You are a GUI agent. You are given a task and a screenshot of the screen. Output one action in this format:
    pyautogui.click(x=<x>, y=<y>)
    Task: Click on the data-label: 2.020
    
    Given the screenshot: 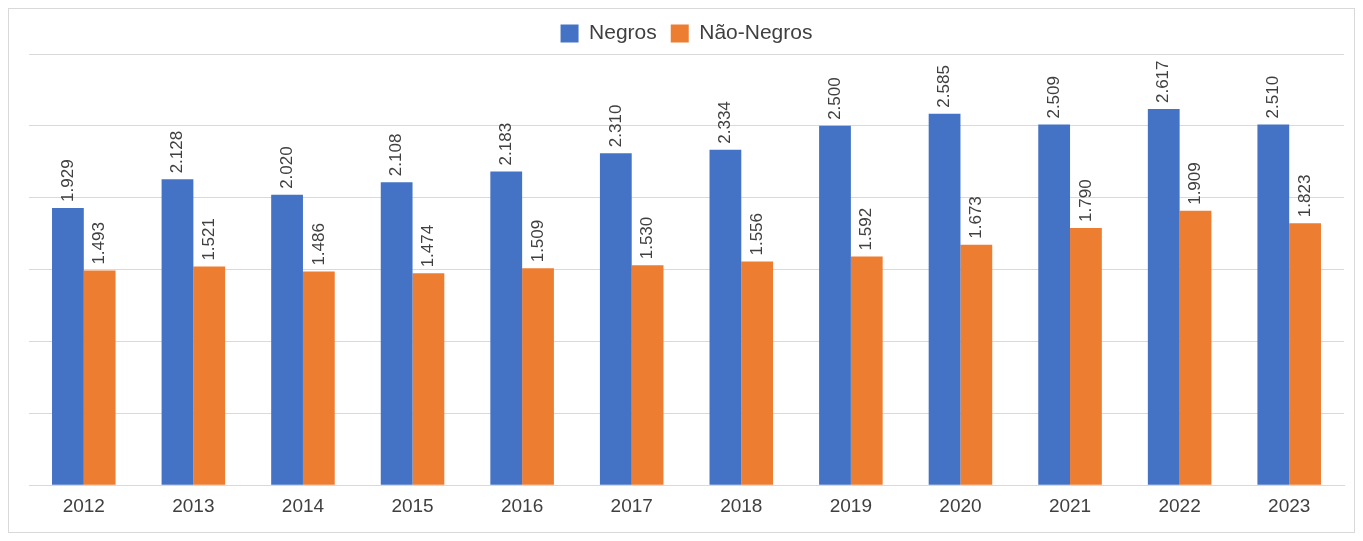 What is the action you would take?
    pyautogui.click(x=286, y=167)
    